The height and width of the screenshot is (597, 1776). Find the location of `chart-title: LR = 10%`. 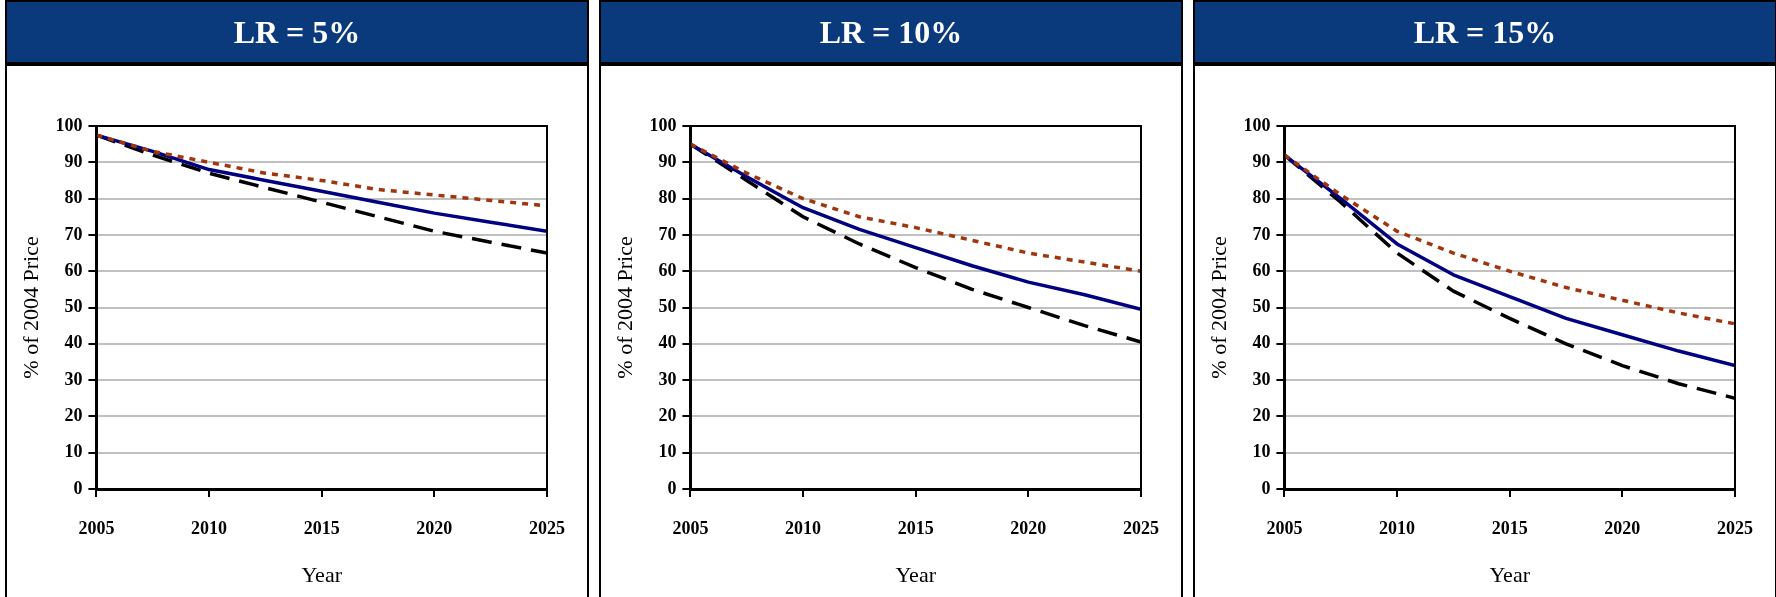

chart-title: LR = 10% is located at coordinates (891, 32).